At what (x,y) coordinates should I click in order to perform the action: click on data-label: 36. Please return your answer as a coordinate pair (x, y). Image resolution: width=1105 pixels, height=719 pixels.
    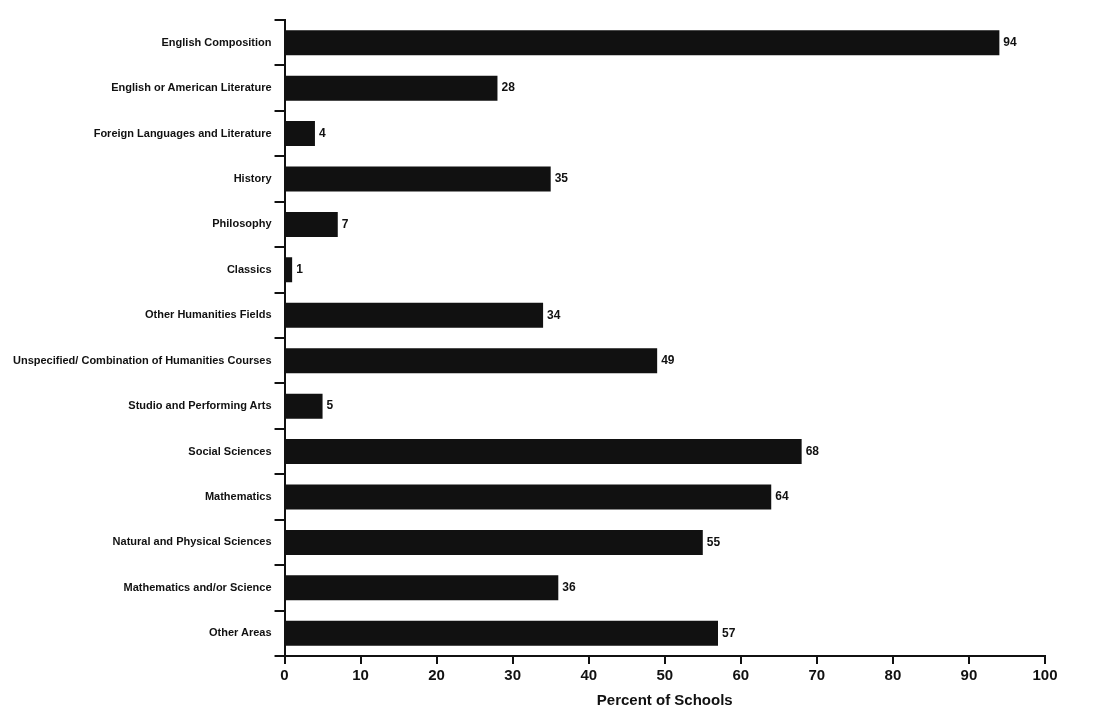
    Looking at the image, I should click on (569, 587).